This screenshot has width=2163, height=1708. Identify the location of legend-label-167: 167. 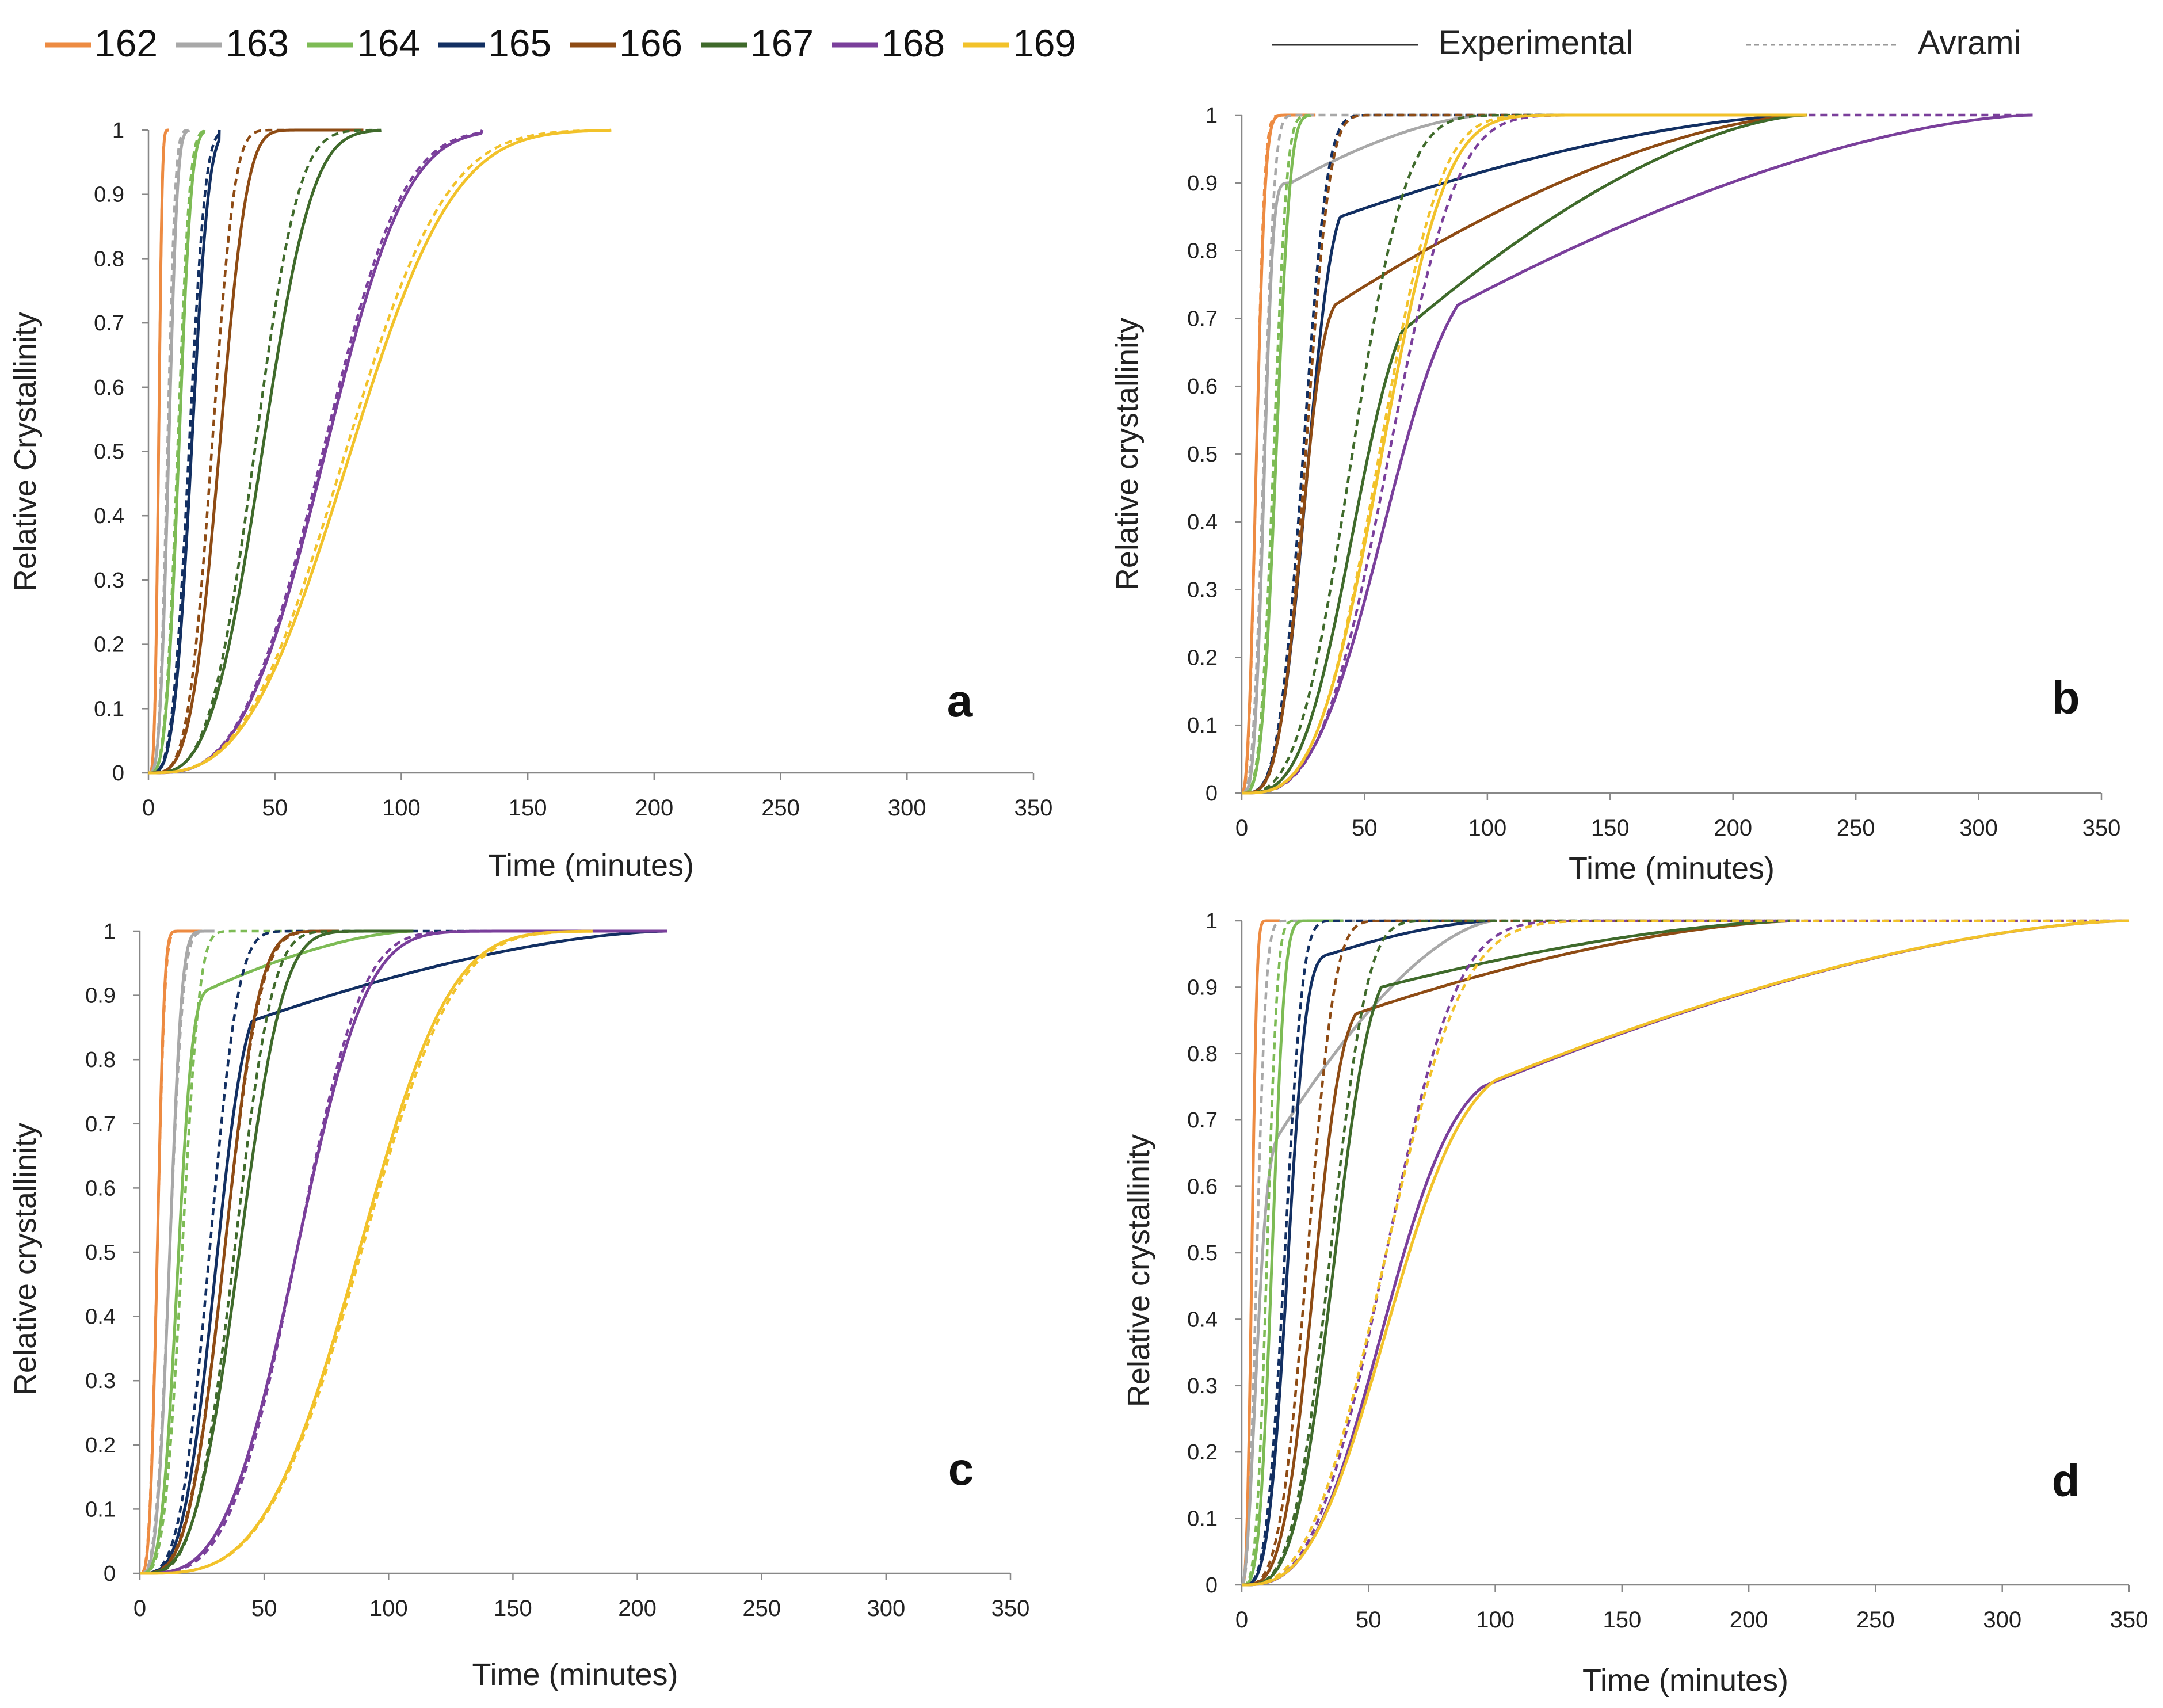
(782, 43).